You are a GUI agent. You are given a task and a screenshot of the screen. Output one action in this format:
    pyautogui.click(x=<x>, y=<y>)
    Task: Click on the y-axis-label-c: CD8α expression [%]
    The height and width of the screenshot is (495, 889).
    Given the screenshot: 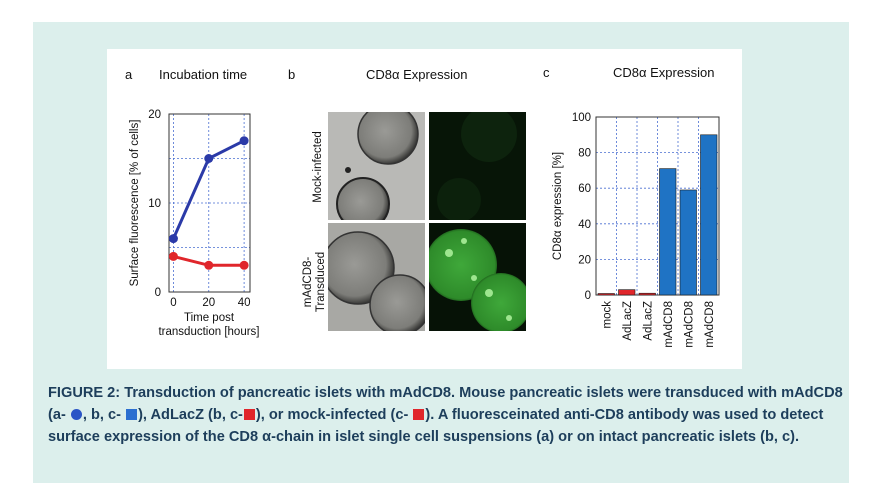 What is the action you would take?
    pyautogui.click(x=558, y=206)
    